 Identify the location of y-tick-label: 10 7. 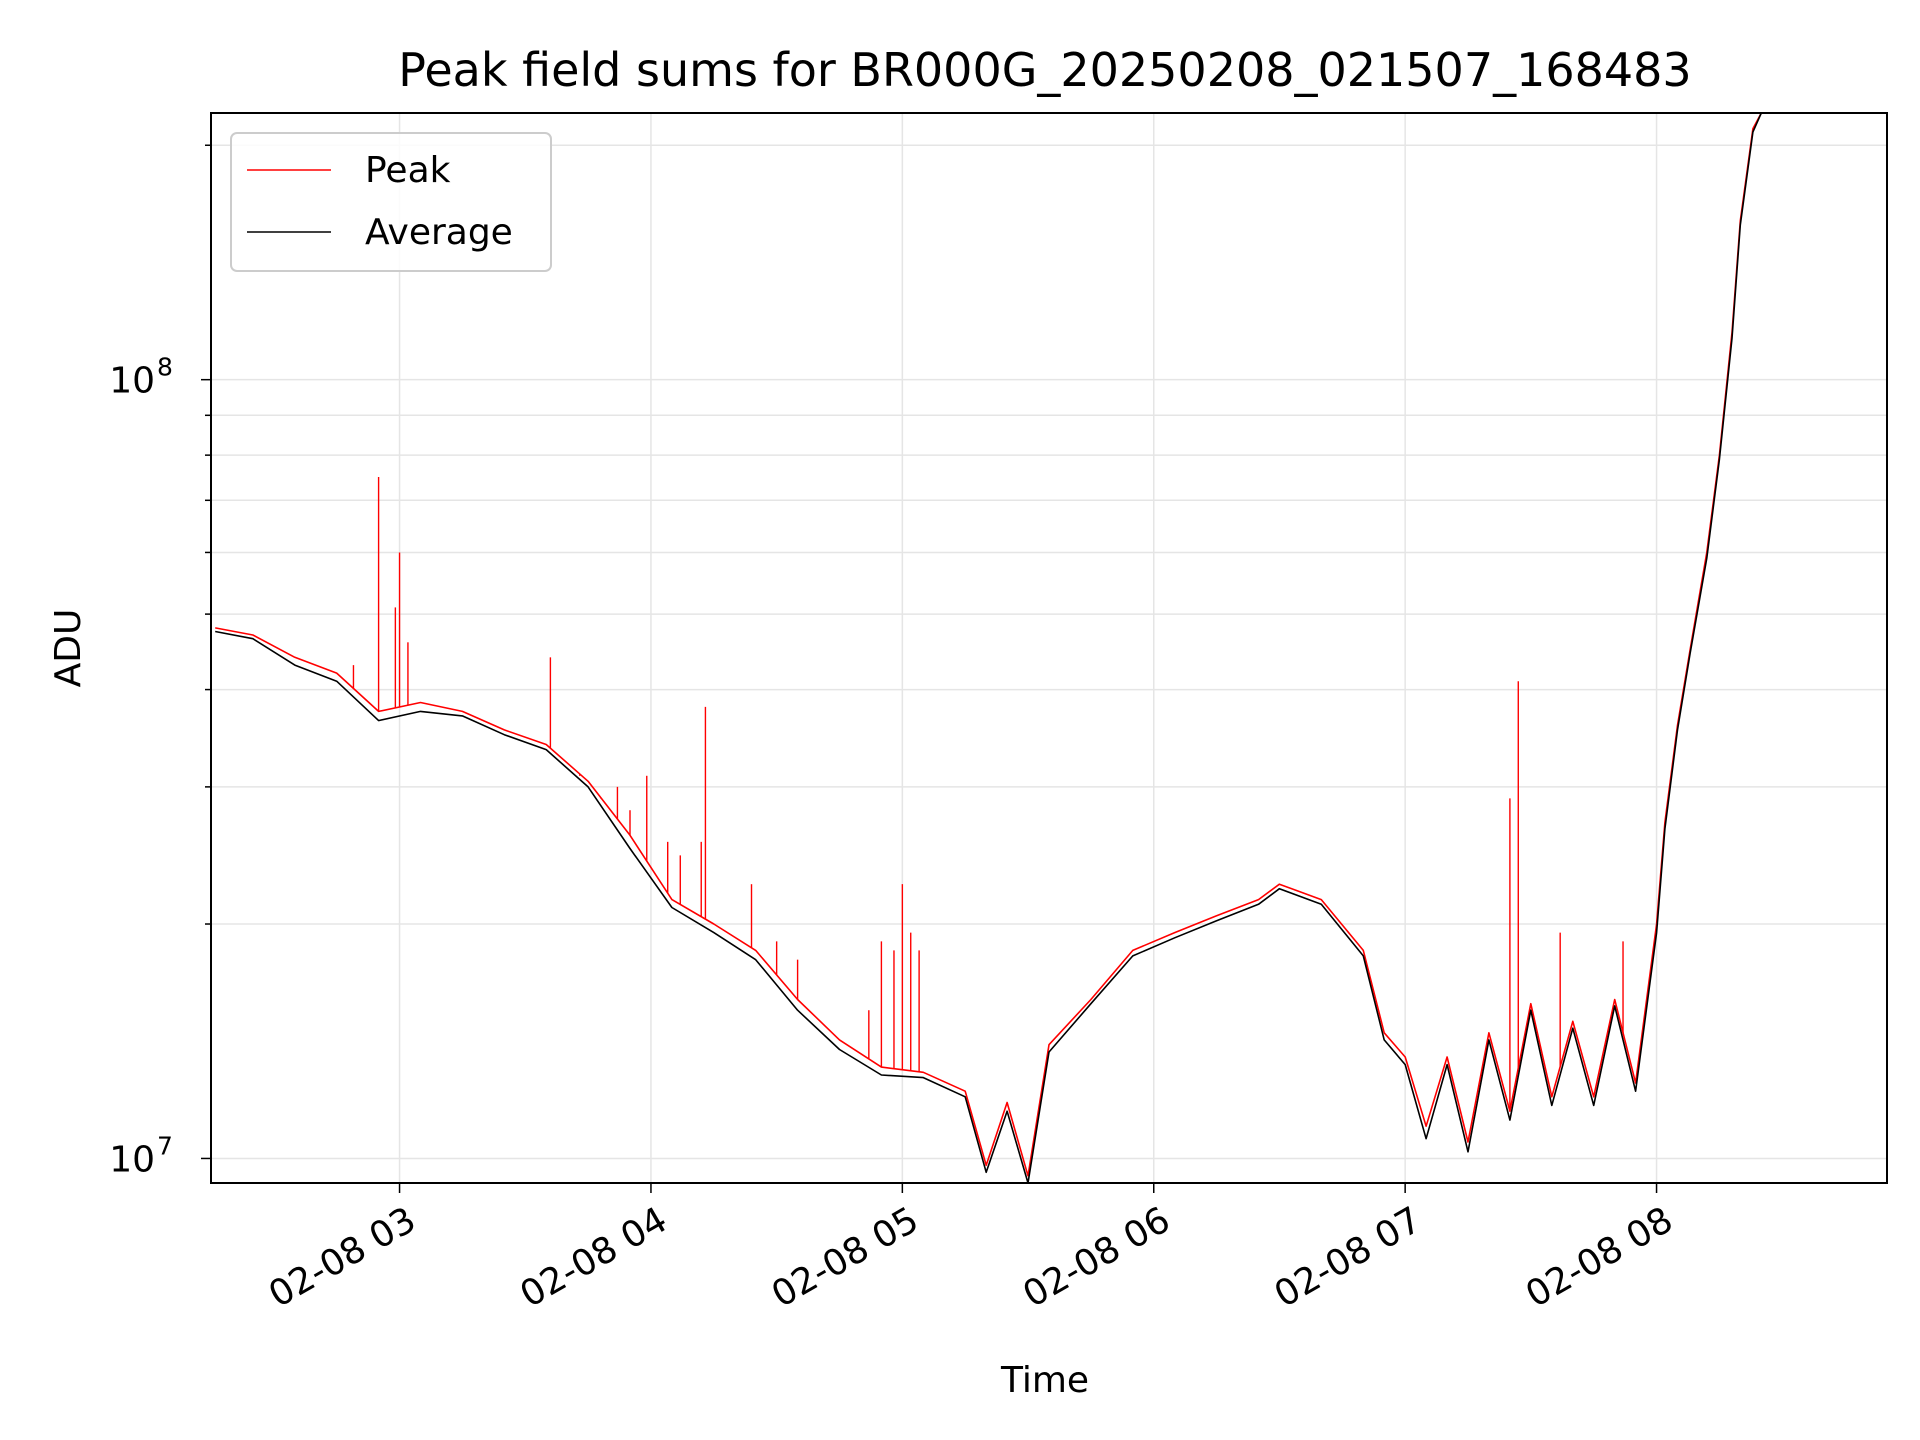
(141, 1155).